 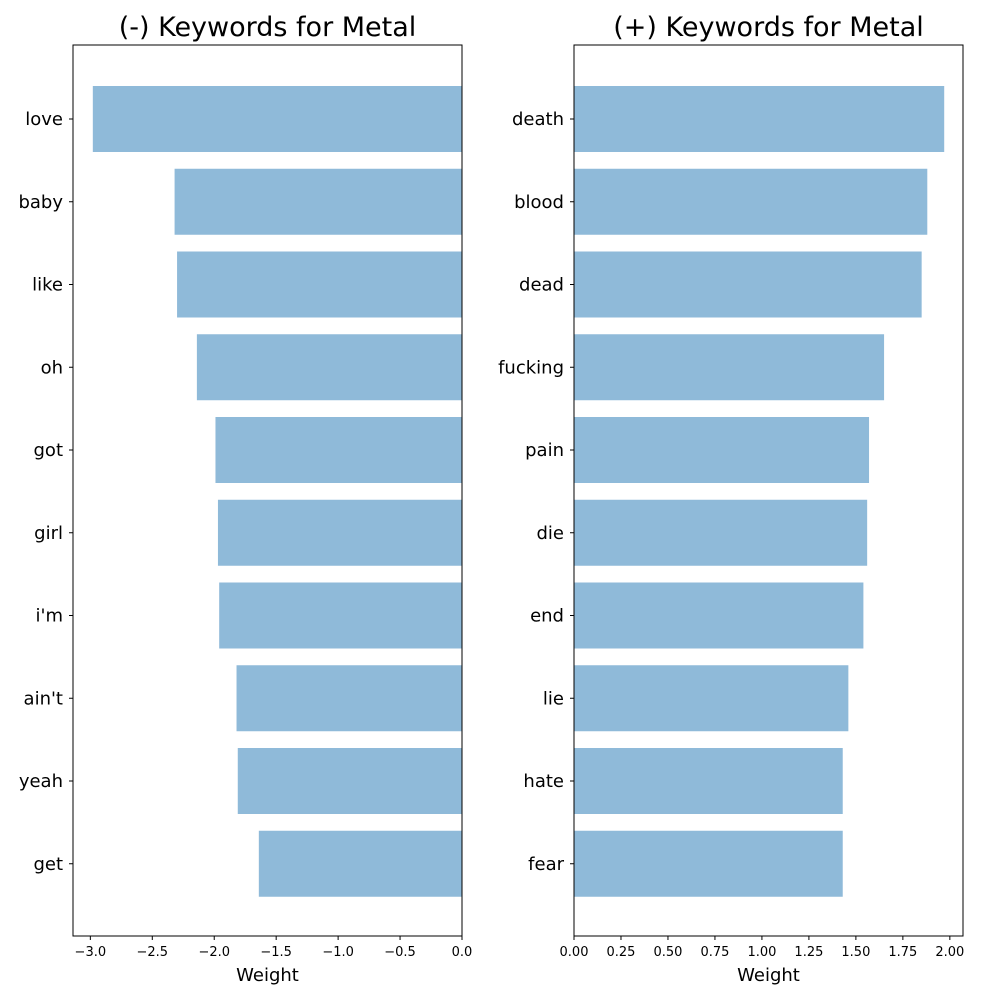 I want to click on x-tick-label: −1.0, so click(x=338, y=952).